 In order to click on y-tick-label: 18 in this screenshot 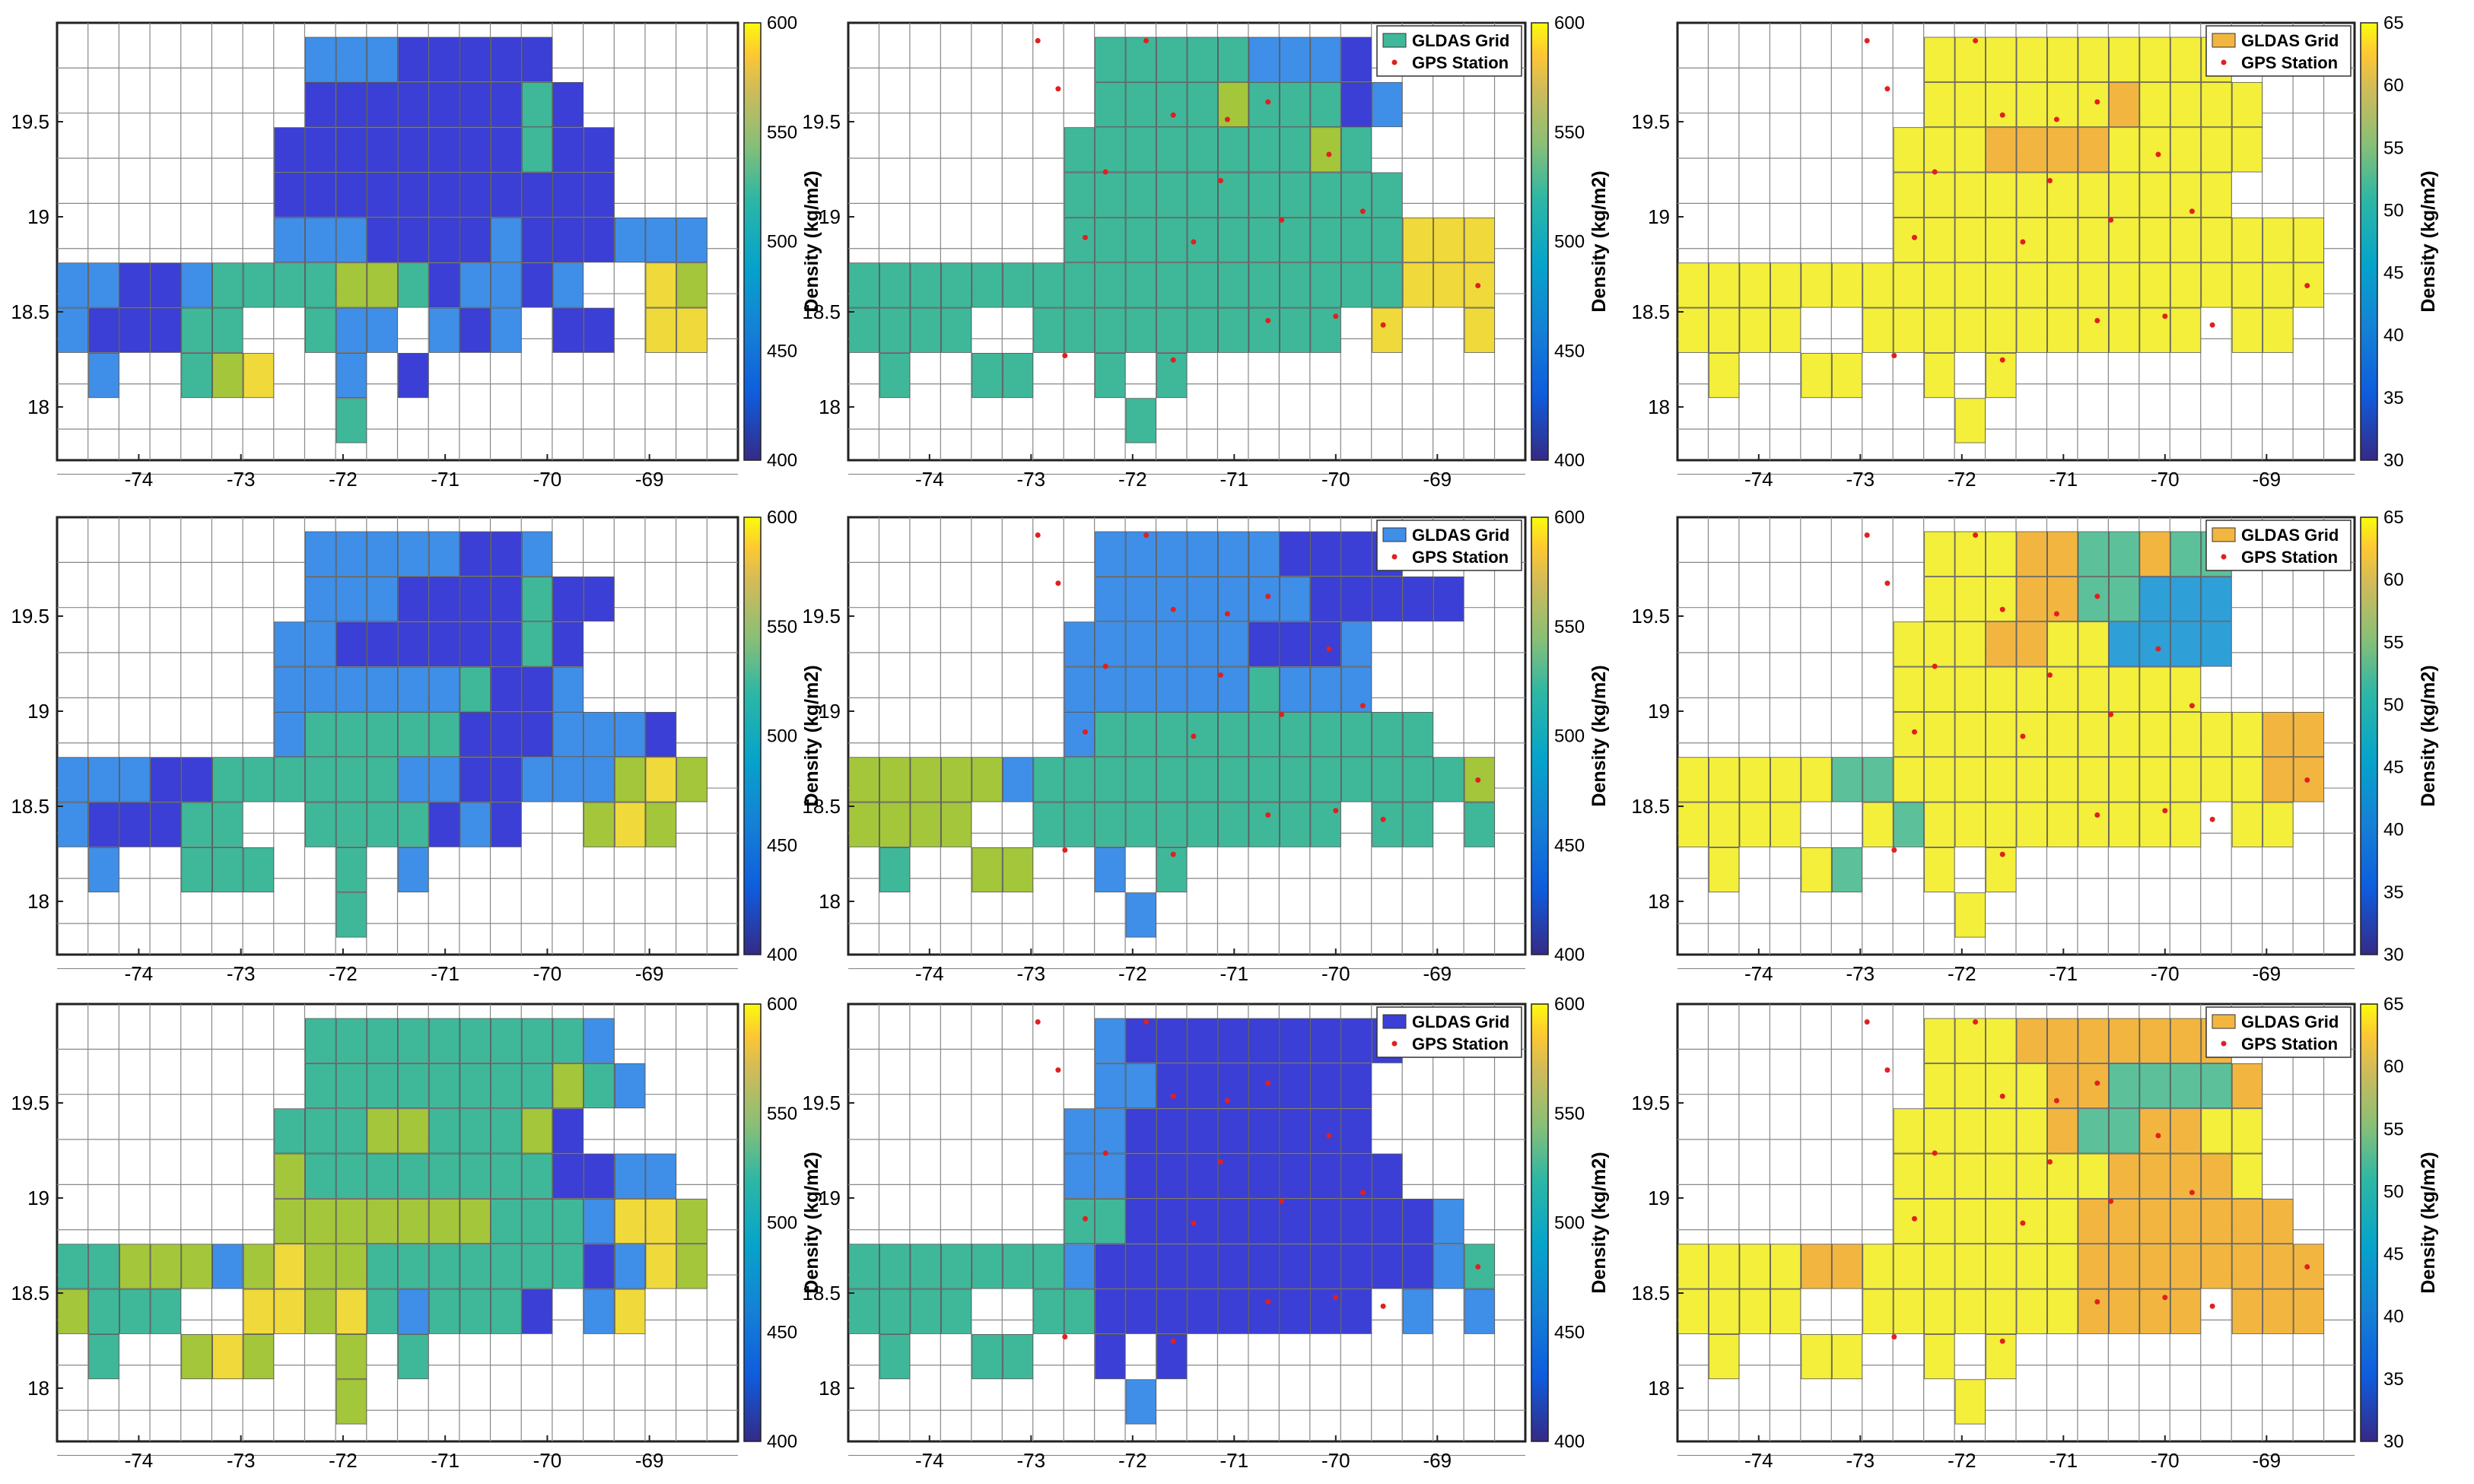, I will do `click(38, 1388)`.